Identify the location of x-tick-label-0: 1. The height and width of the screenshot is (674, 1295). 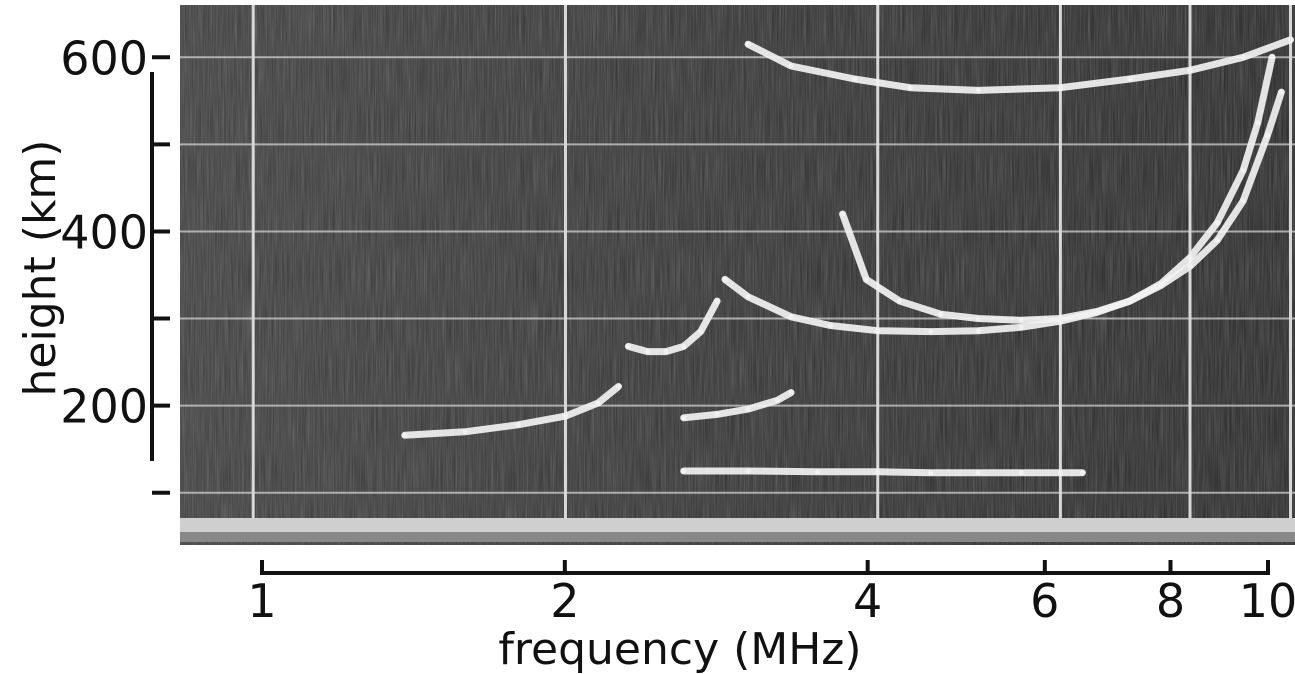
(261, 601).